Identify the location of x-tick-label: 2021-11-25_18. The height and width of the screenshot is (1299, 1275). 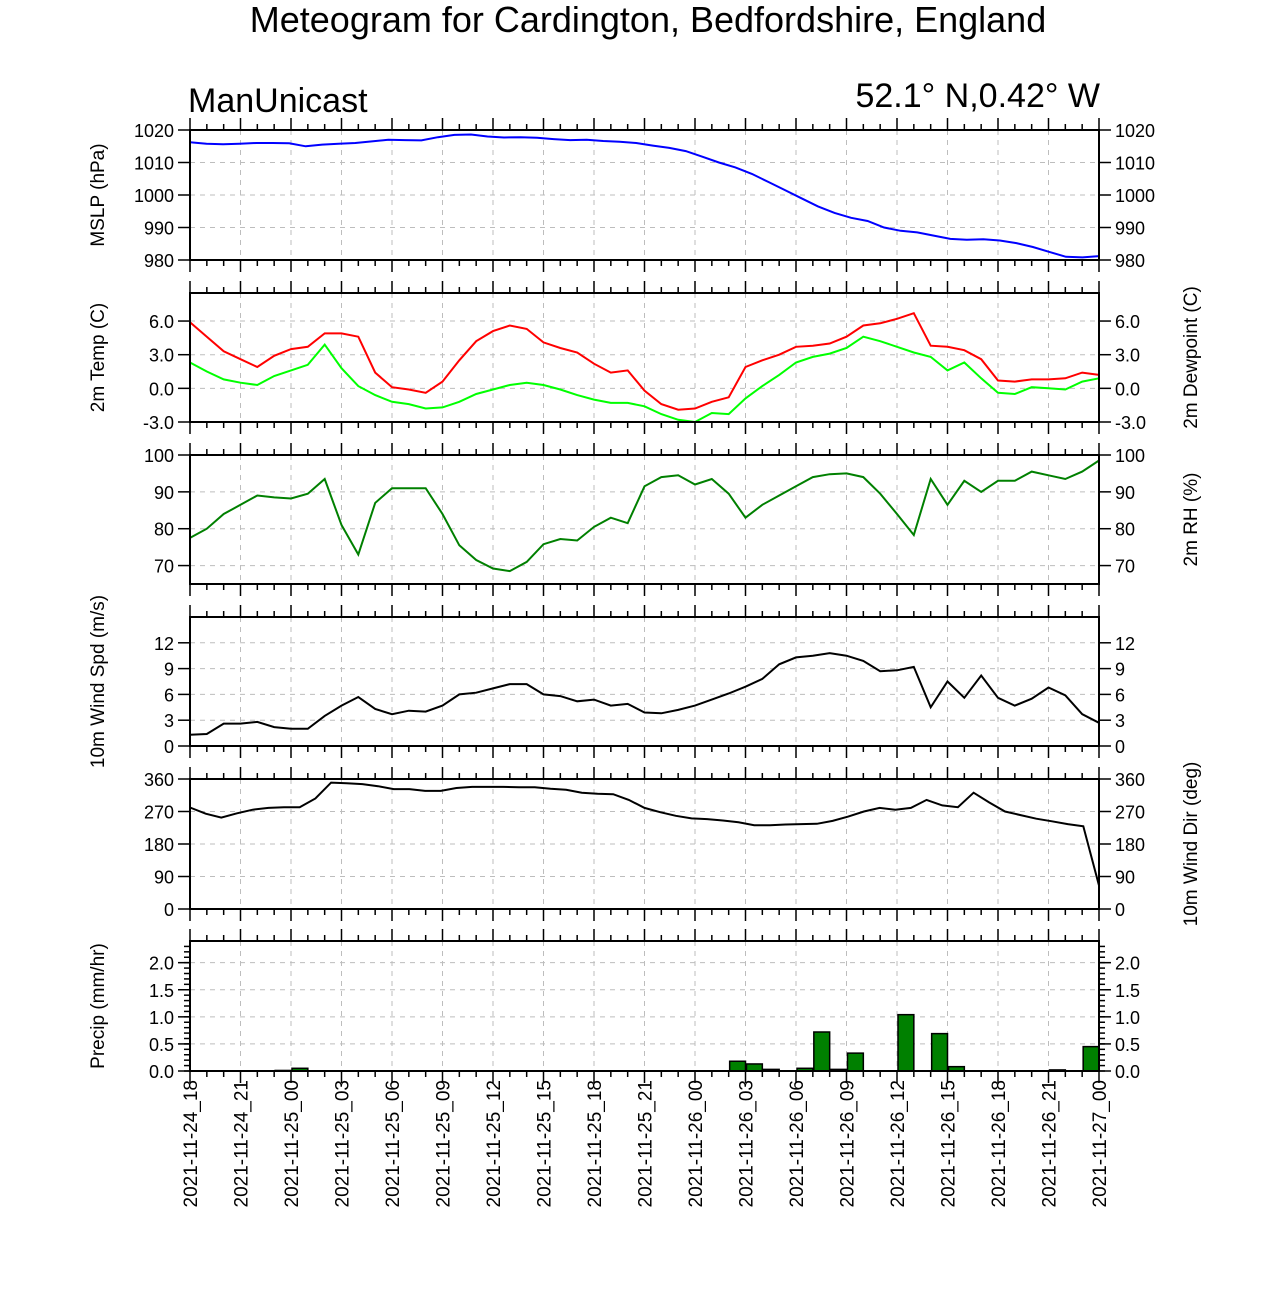
(595, 1143).